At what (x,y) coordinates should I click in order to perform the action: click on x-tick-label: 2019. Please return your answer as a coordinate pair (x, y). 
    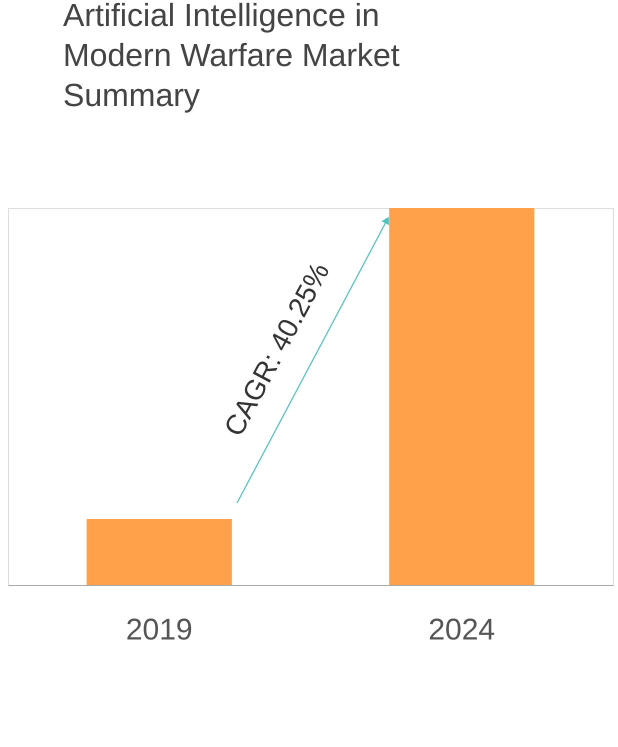
    Looking at the image, I should click on (159, 630).